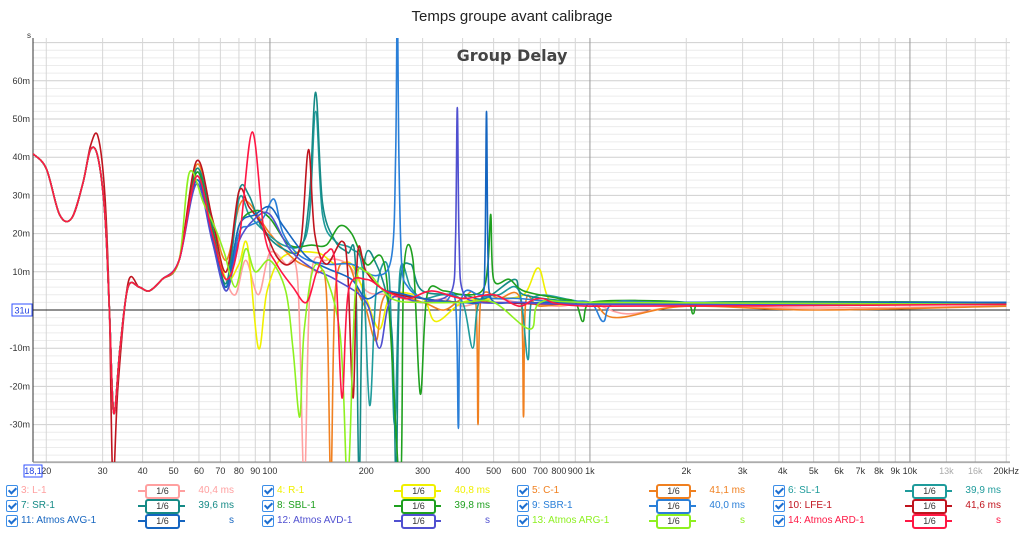 This screenshot has width=1024, height=544. I want to click on legend-label: 6: SL-1, so click(804, 490).